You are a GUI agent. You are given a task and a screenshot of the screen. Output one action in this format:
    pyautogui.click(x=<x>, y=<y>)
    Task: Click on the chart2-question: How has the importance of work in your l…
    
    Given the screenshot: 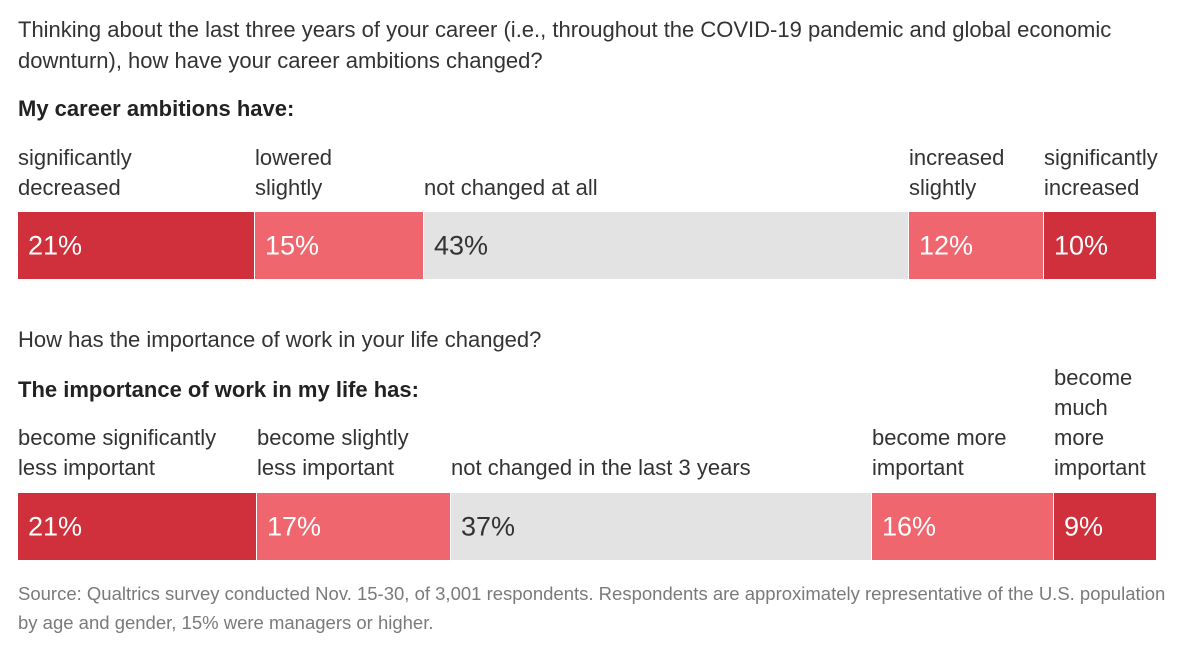 What is the action you would take?
    pyautogui.click(x=280, y=339)
    